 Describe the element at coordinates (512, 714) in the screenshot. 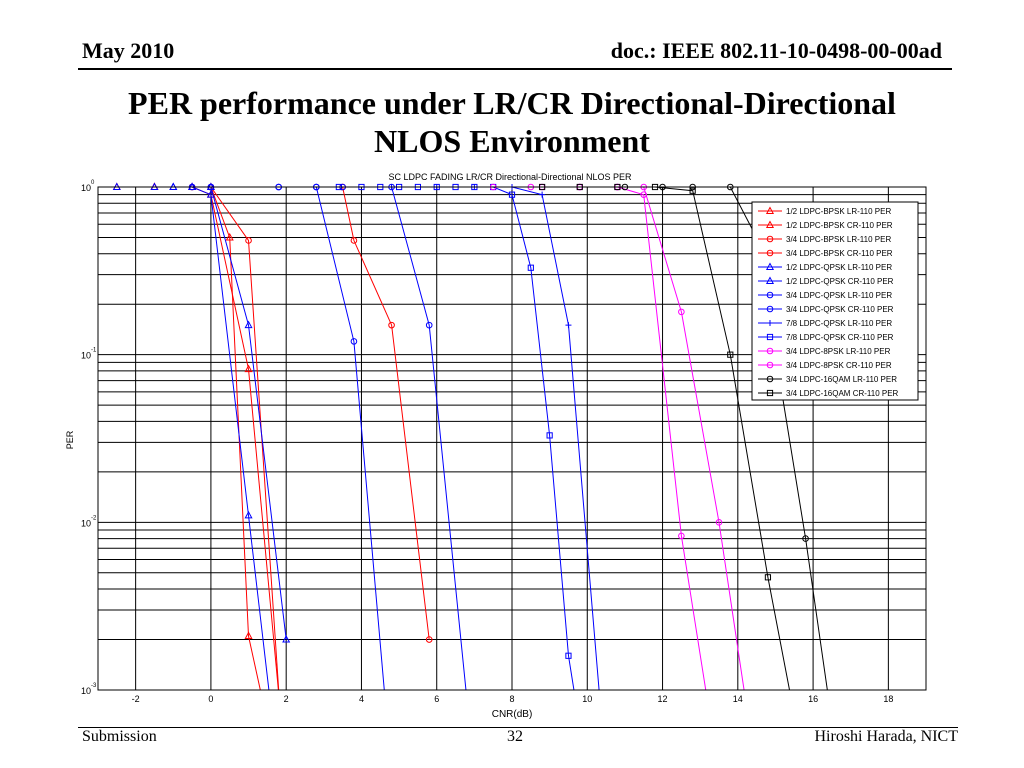

I see `x-axis-label: CNR(dB)` at that location.